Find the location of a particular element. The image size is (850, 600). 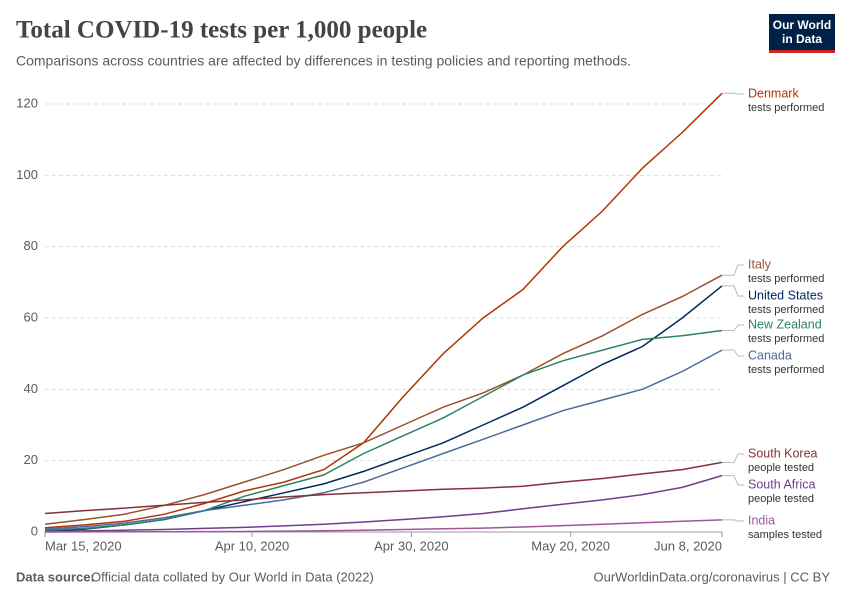

x-tick-label: Jun 8, 2020 is located at coordinates (688, 545).